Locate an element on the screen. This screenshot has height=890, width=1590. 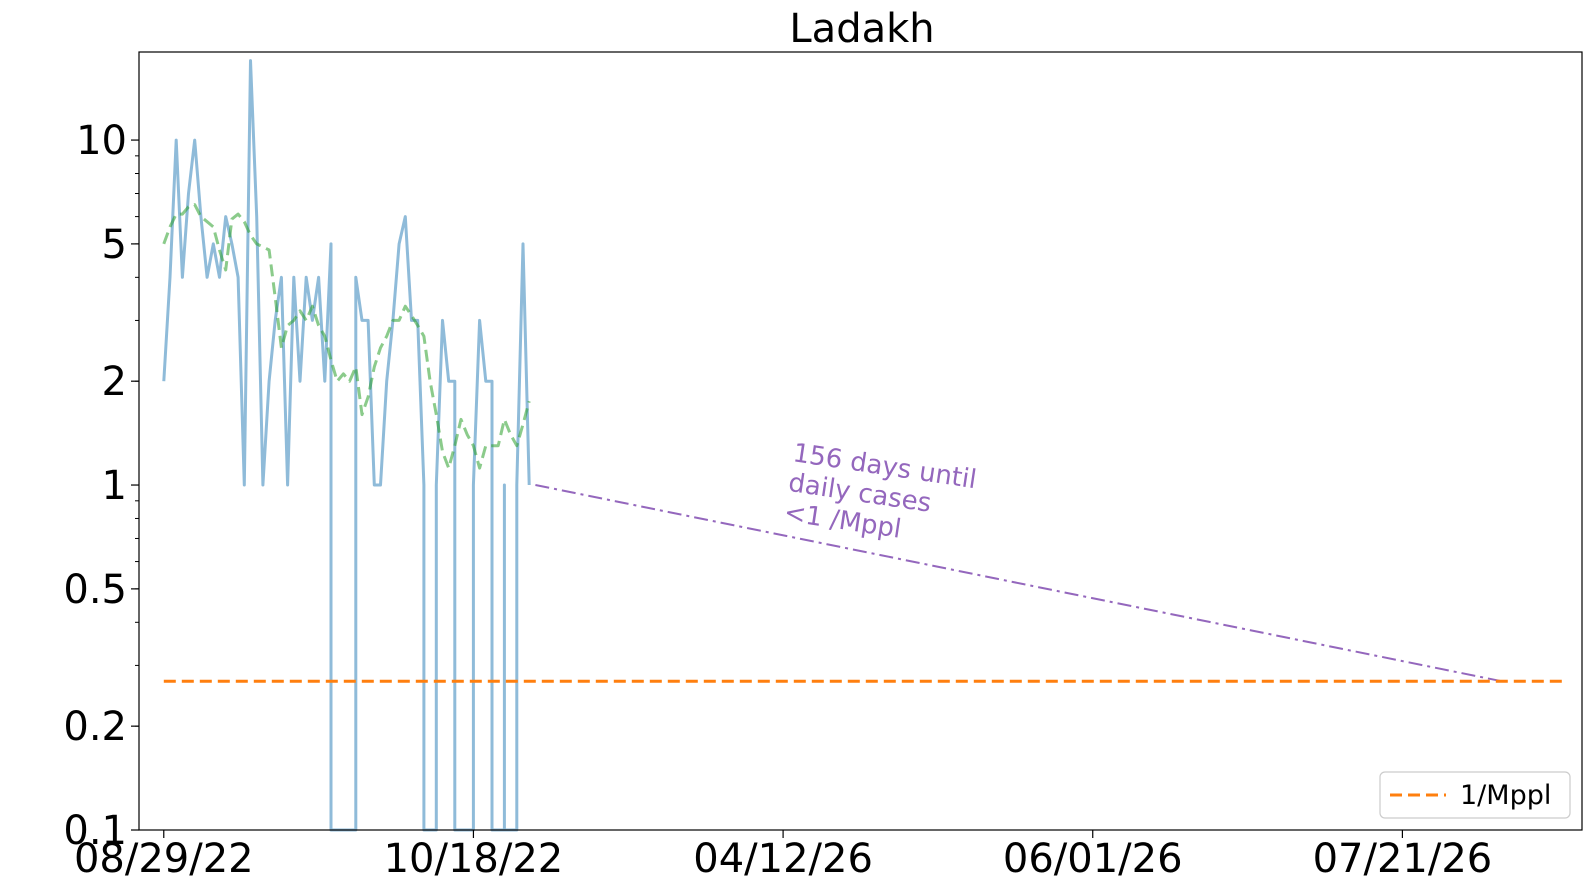
y-tick-label: 10 is located at coordinates (101, 141).